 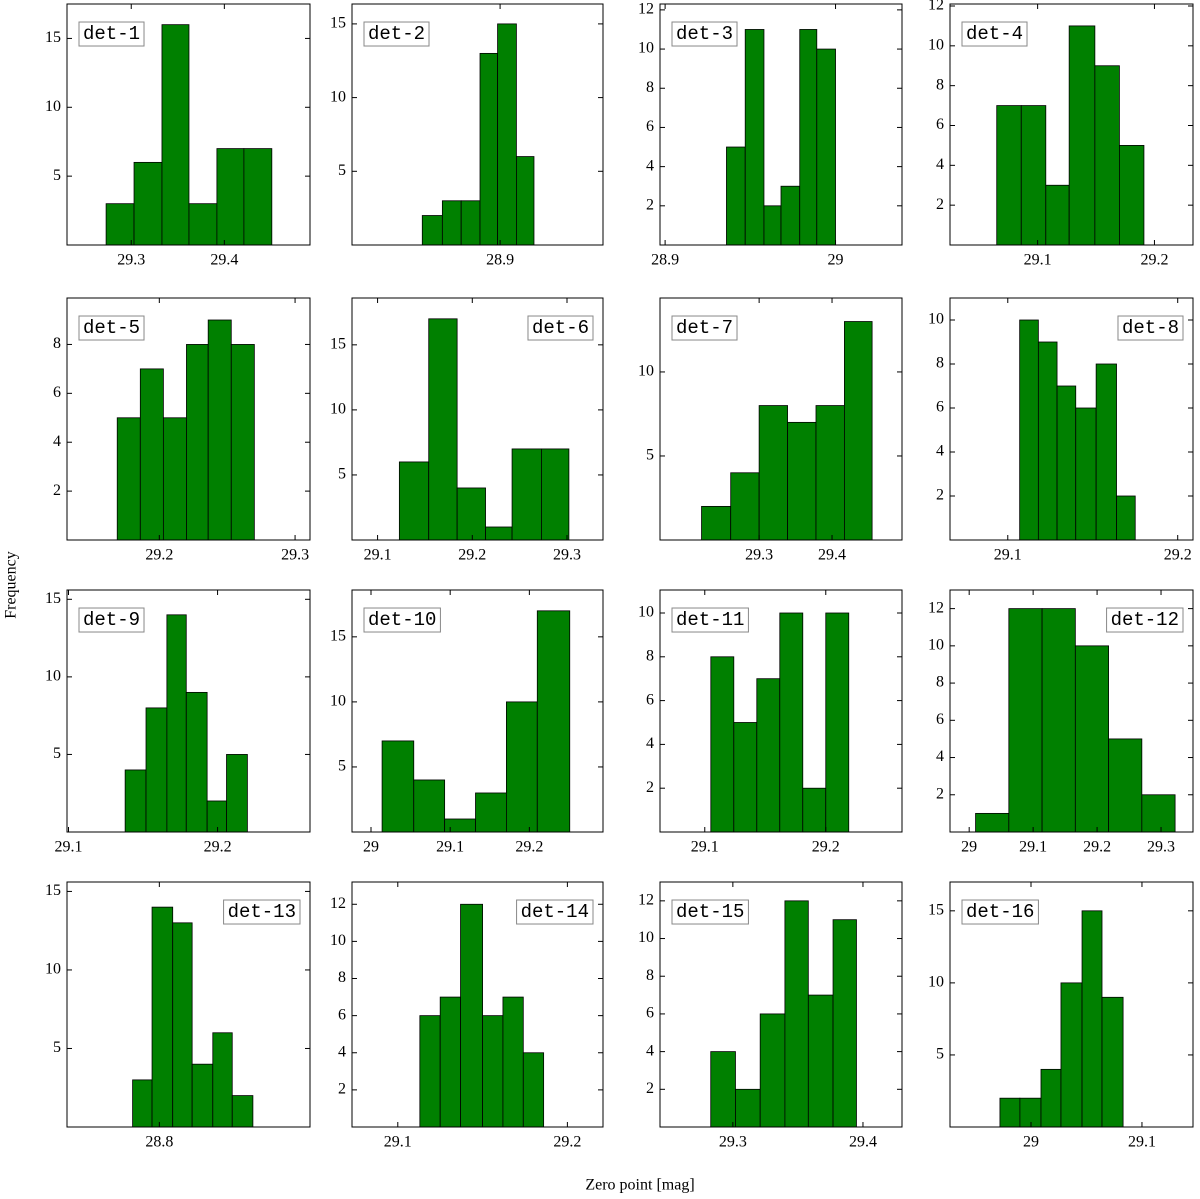 I want to click on panel-label: det-4, so click(x=994, y=34).